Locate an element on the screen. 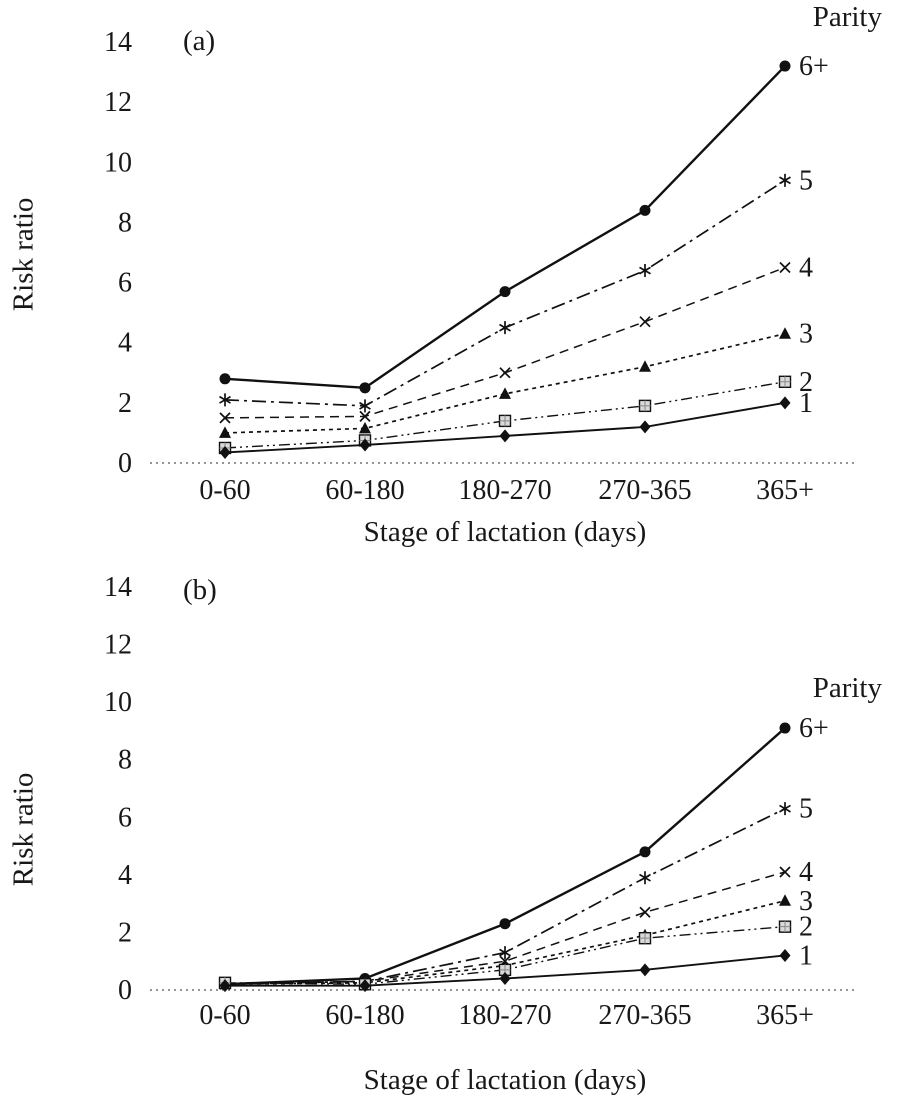 The image size is (901, 1111). panel-a-label: (a) is located at coordinates (199, 41).